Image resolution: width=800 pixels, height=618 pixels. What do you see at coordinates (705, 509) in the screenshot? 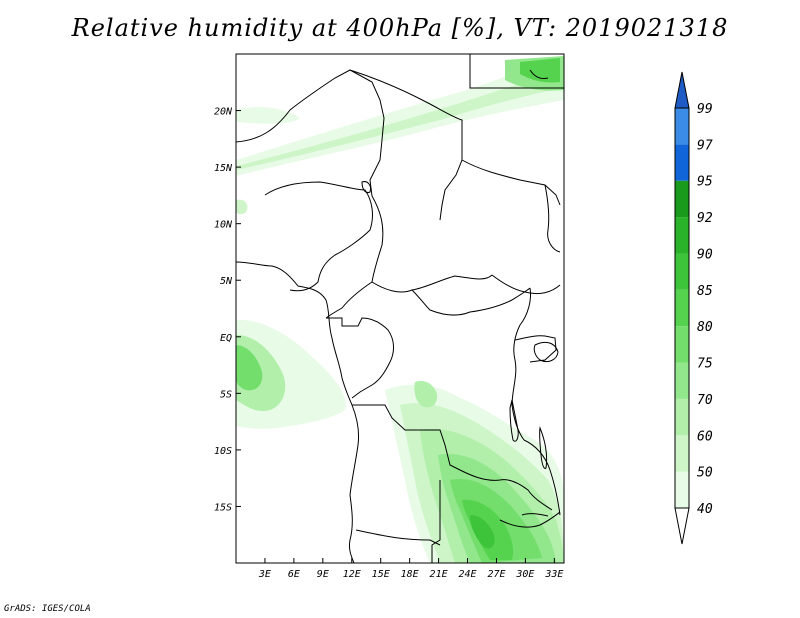
I see `colorbar-label: 40` at bounding box center [705, 509].